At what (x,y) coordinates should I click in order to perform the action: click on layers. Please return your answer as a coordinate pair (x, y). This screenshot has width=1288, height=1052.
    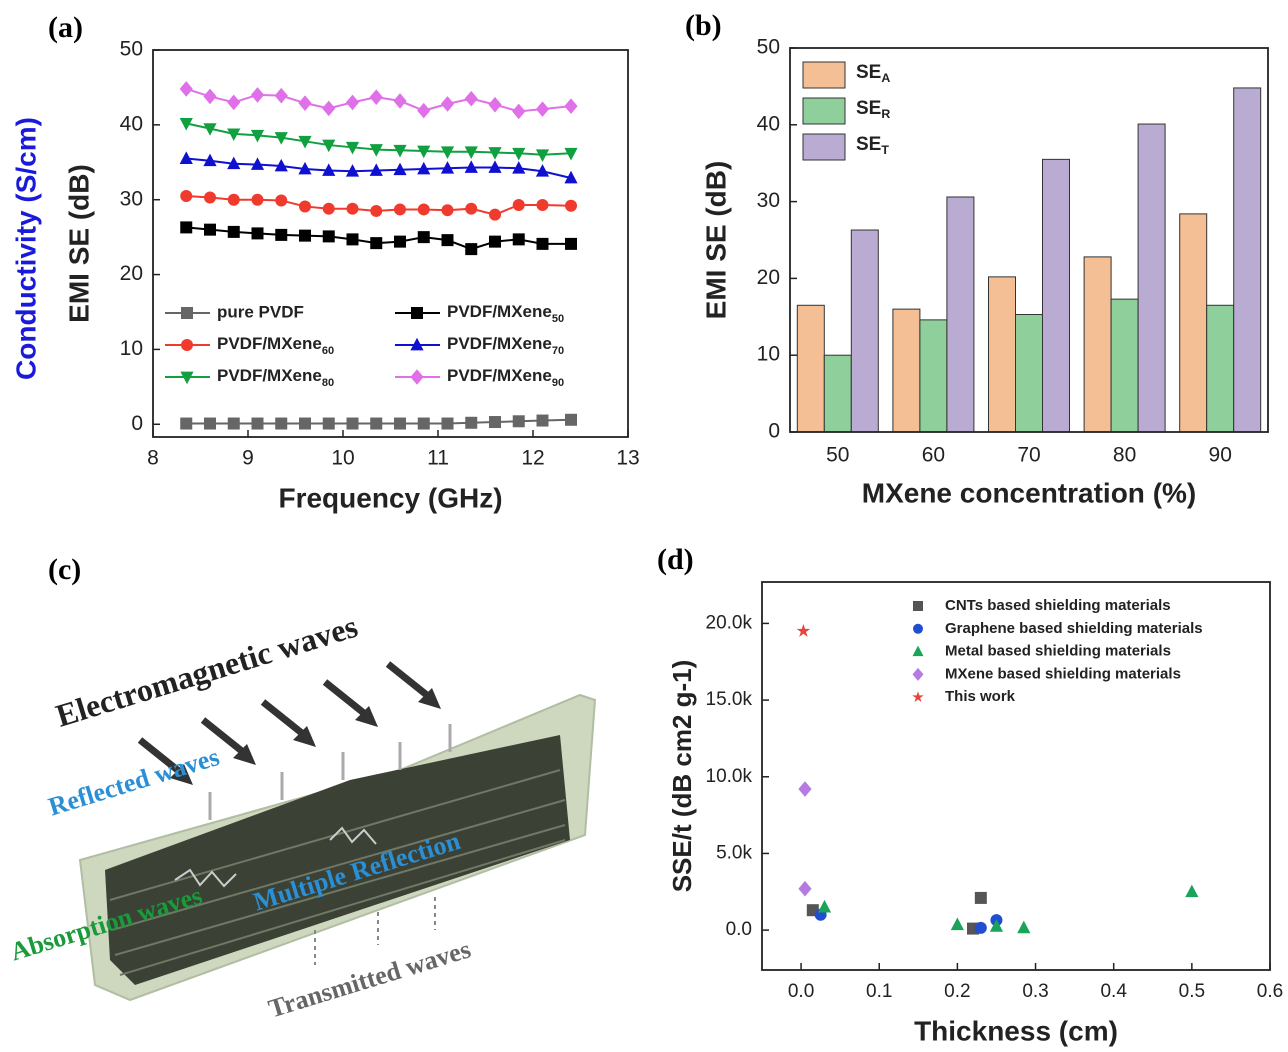
    Looking at the image, I should click on (337, 860).